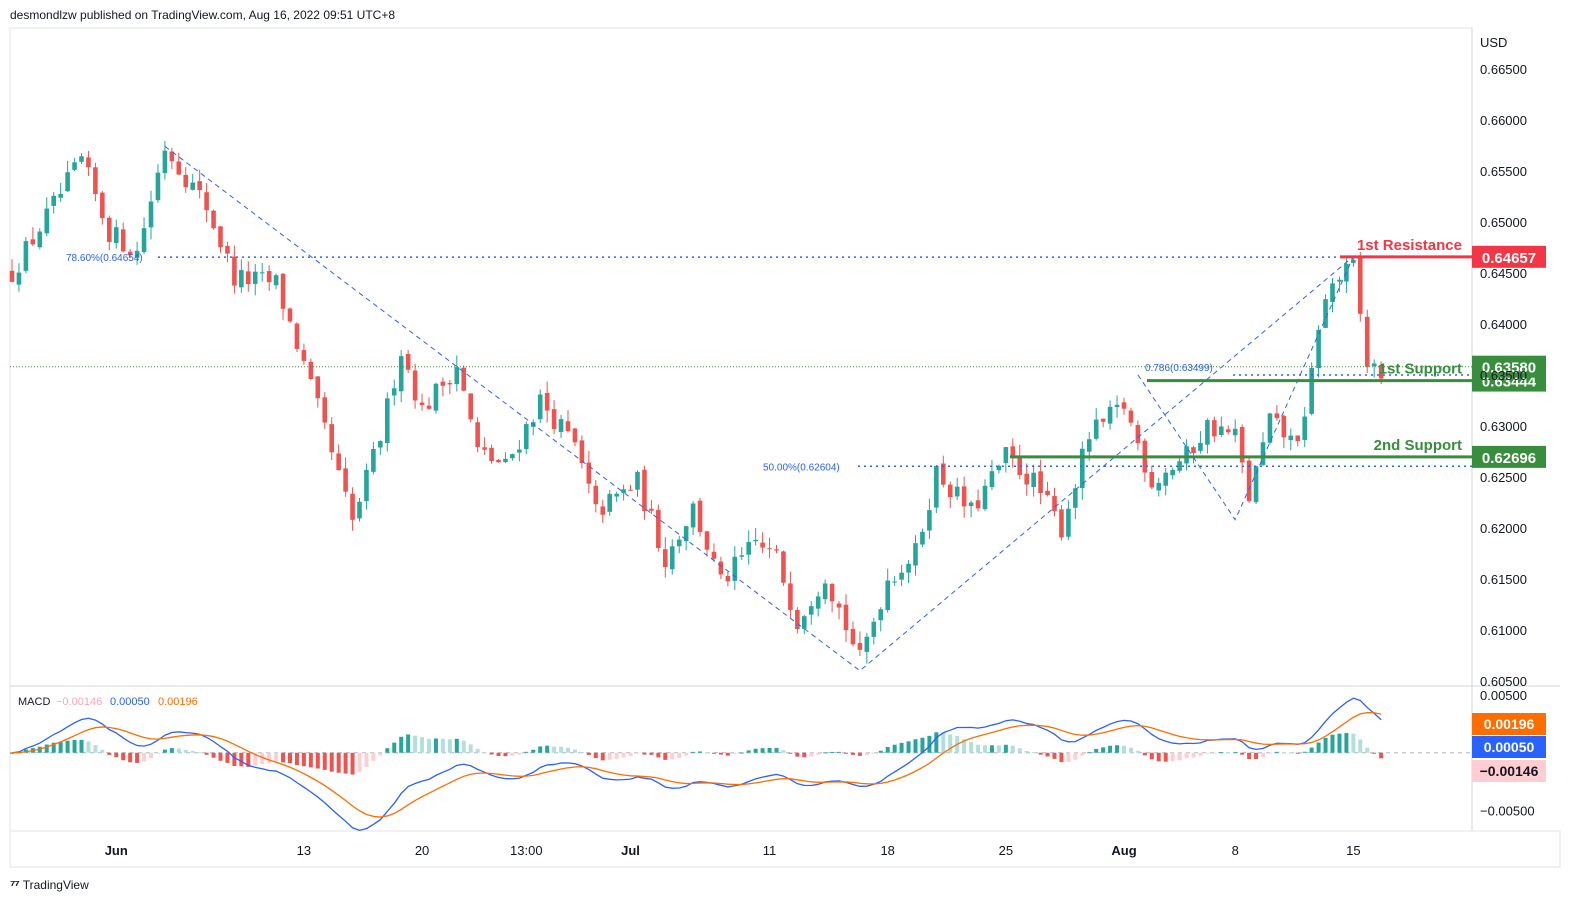 Image resolution: width=1577 pixels, height=912 pixels. Describe the element at coordinates (1509, 368) in the screenshot. I see `last-price-value: 0.63580` at that location.